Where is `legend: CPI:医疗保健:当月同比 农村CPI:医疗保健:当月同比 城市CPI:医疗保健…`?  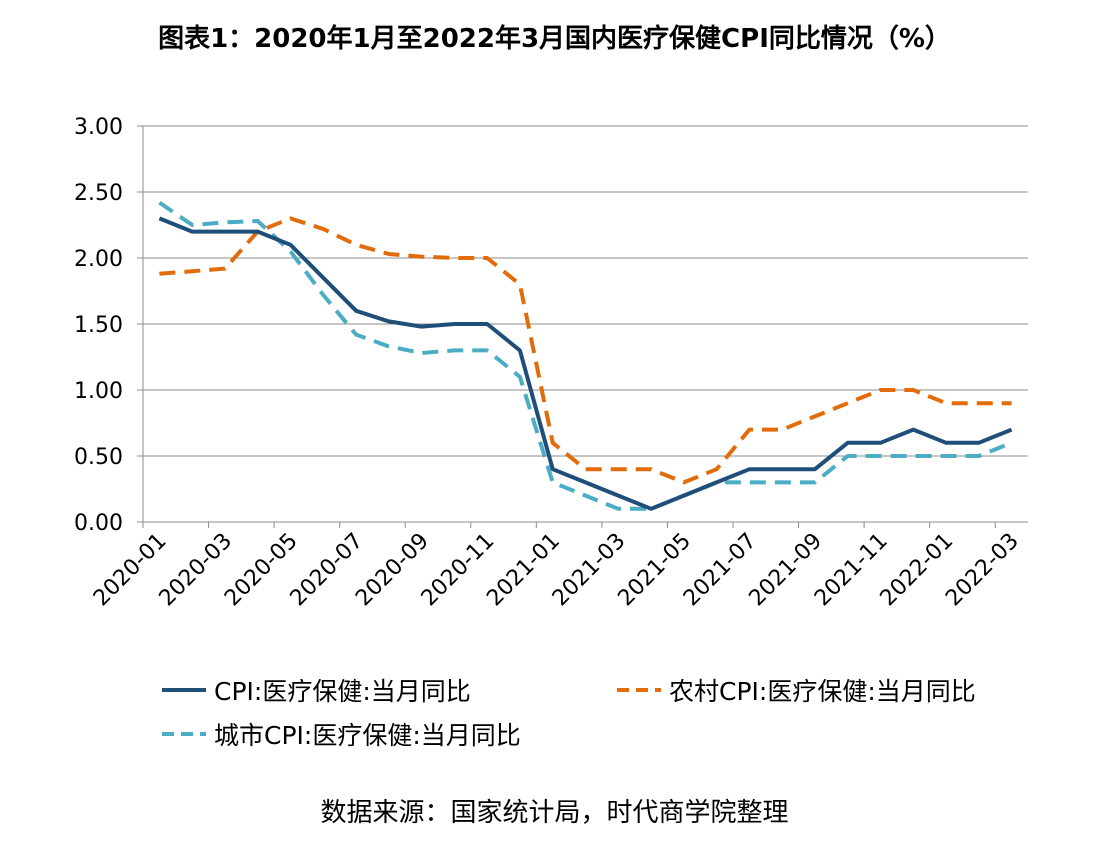 legend: CPI:医疗保健:当月同比 农村CPI:医疗保健:当月同比 城市CPI:医疗保健… is located at coordinates (610, 717).